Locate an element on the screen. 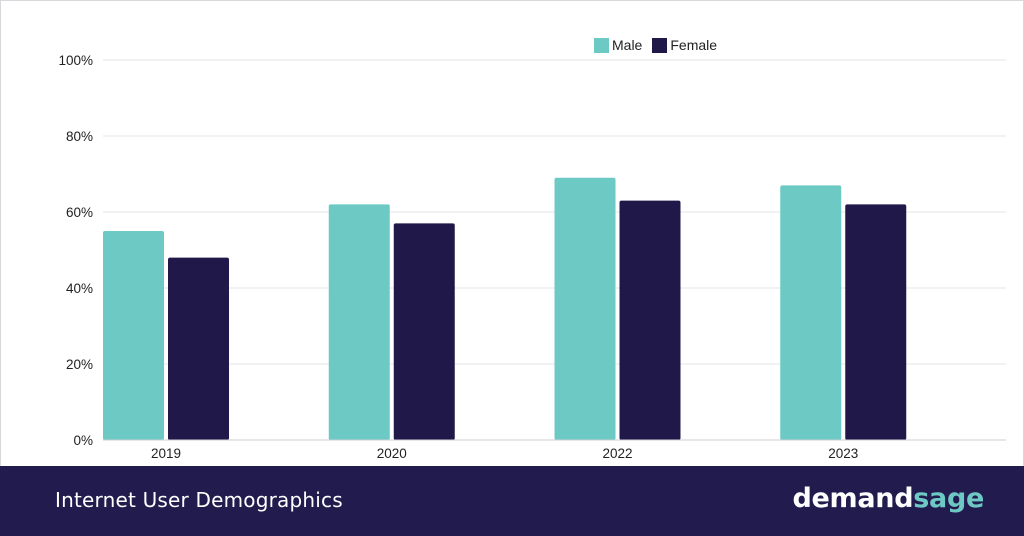 Image resolution: width=1024 pixels, height=536 pixels. x-tick-label: 2023 is located at coordinates (843, 453).